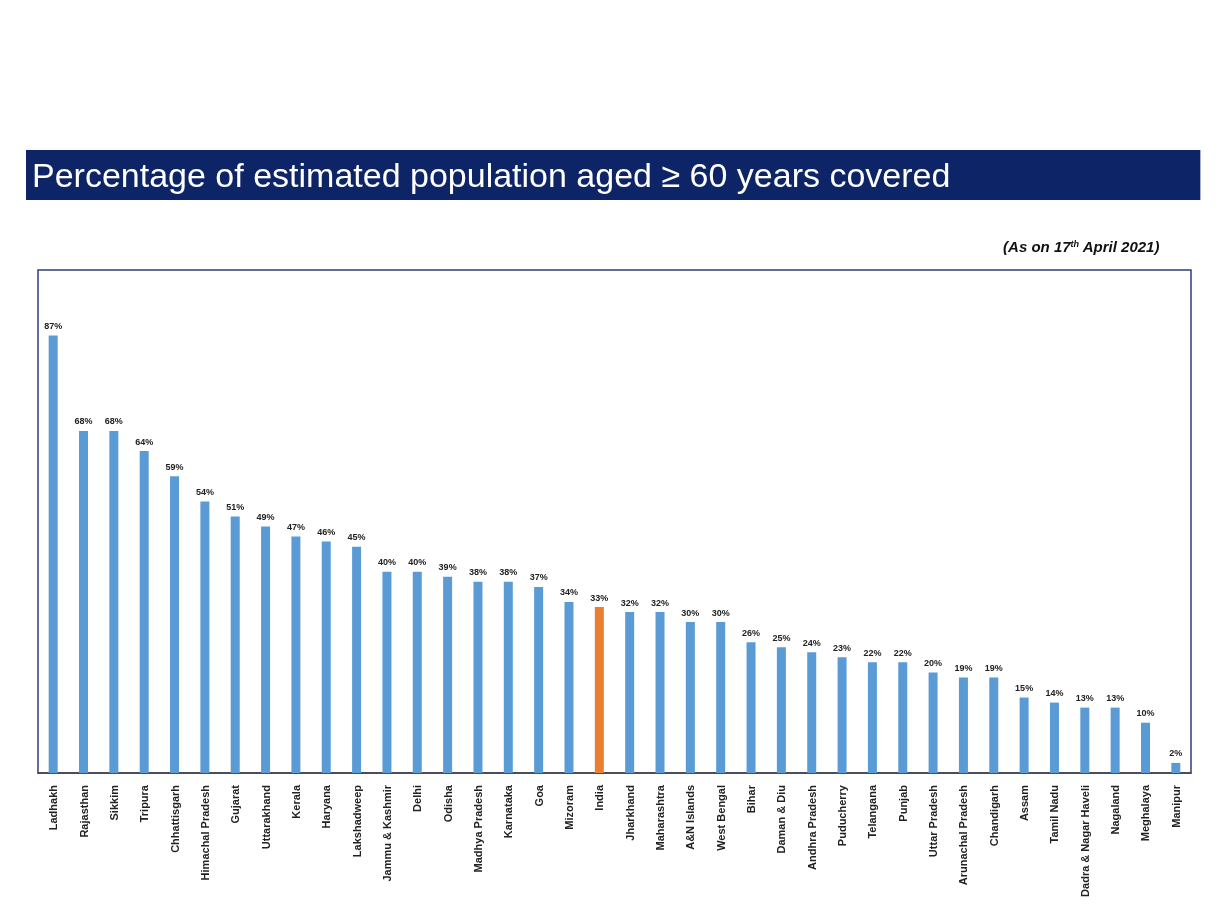  What do you see at coordinates (933, 662) in the screenshot?
I see `data-label: 20%` at bounding box center [933, 662].